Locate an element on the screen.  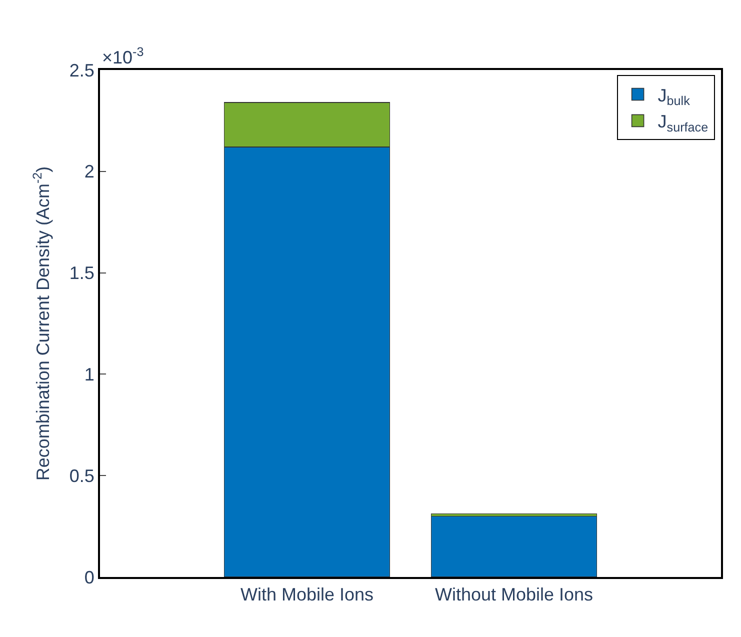
y-tick-label: 1.5 is located at coordinates (81, 273).